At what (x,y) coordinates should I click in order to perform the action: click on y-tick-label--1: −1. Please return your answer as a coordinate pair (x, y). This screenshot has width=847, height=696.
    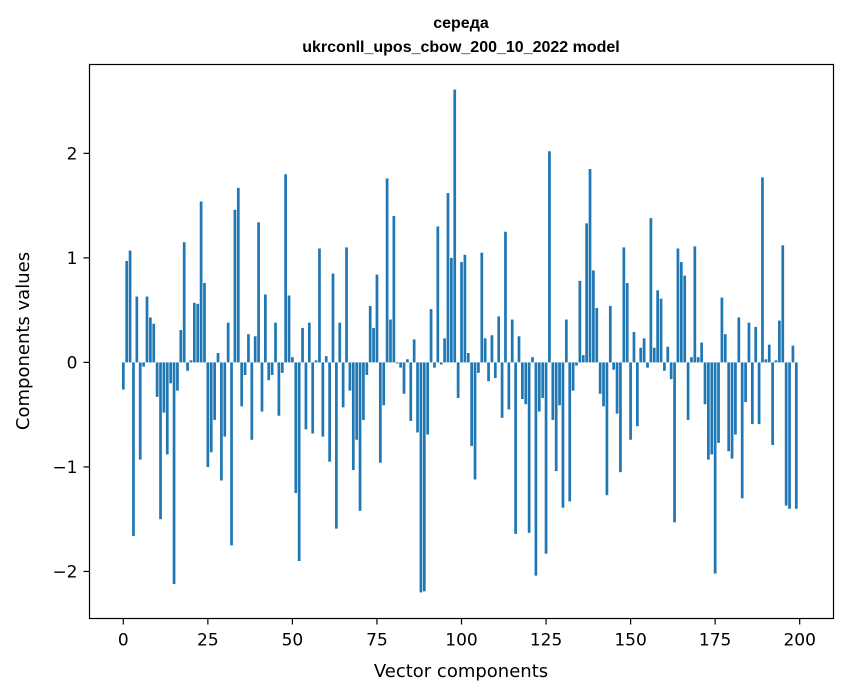
    Looking at the image, I should click on (64, 468).